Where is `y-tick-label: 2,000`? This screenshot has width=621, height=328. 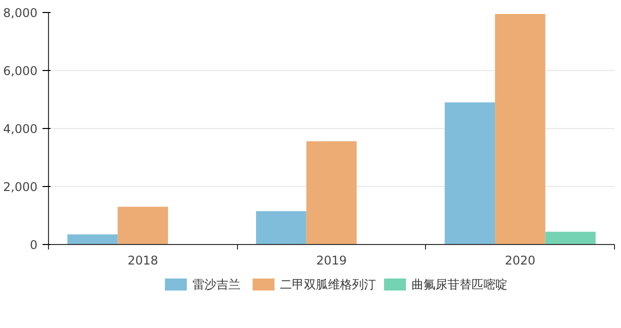
y-tick-label: 2,000 is located at coordinates (20, 187).